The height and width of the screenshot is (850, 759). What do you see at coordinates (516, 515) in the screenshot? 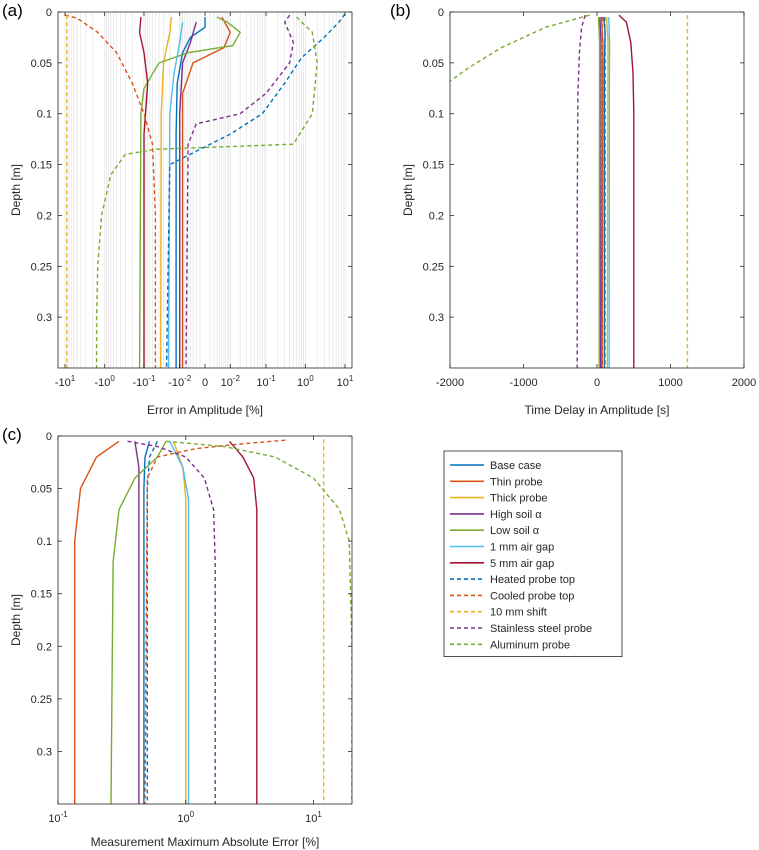
I see `legend-entry: High soil α` at bounding box center [516, 515].